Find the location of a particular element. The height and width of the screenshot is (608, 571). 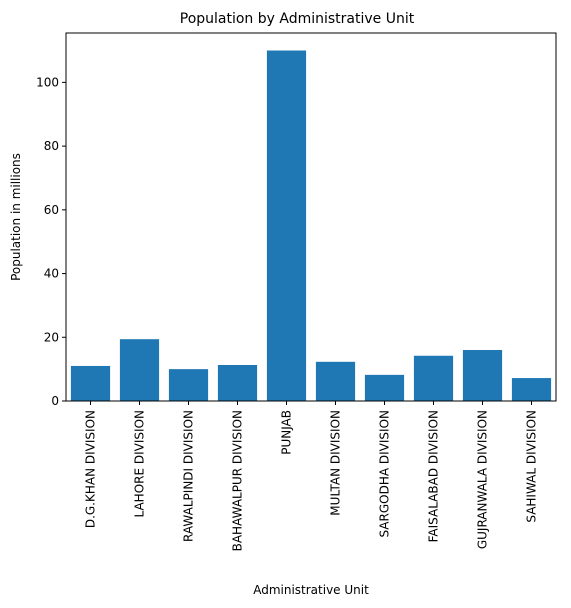

x-tick-label: MULTAN DIVISION is located at coordinates (336, 463).